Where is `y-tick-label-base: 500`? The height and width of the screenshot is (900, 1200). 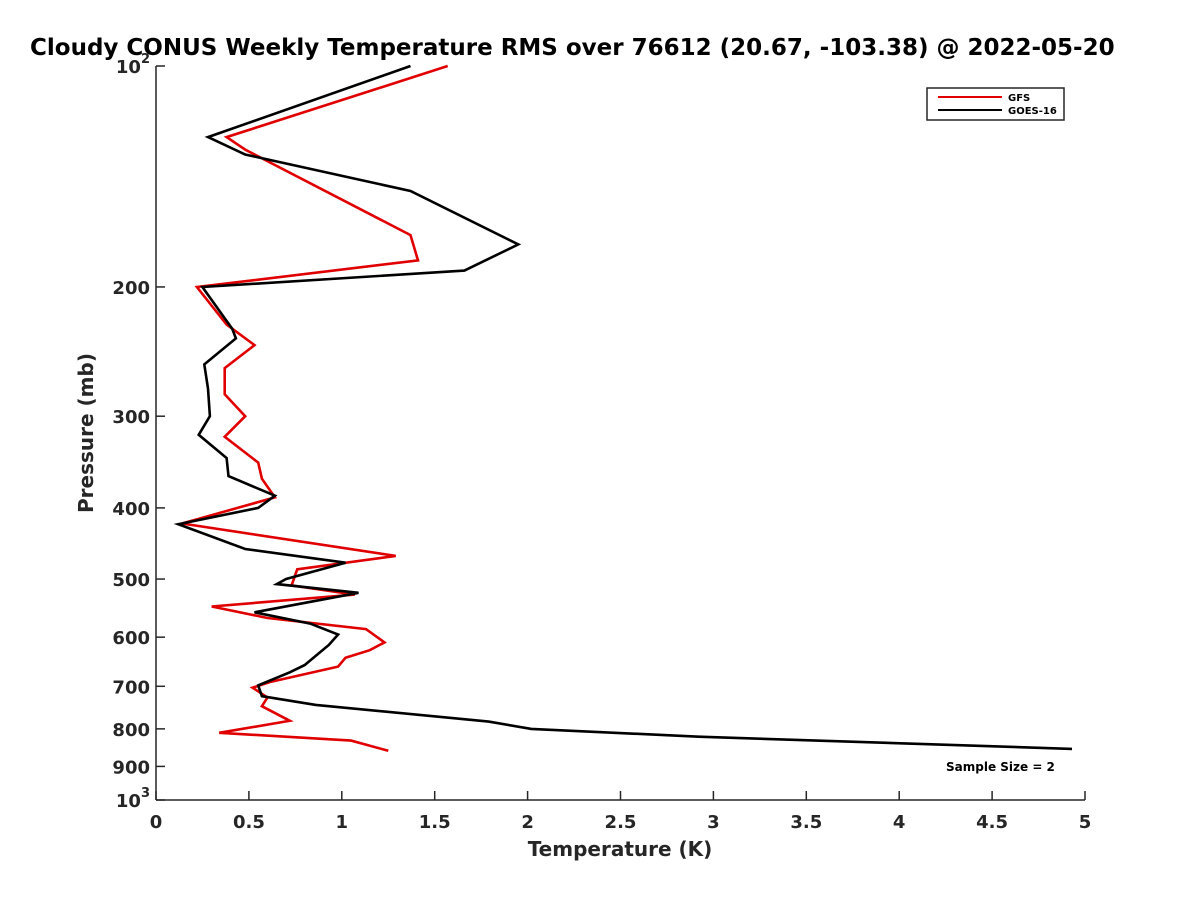 y-tick-label-base: 500 is located at coordinates (131, 580).